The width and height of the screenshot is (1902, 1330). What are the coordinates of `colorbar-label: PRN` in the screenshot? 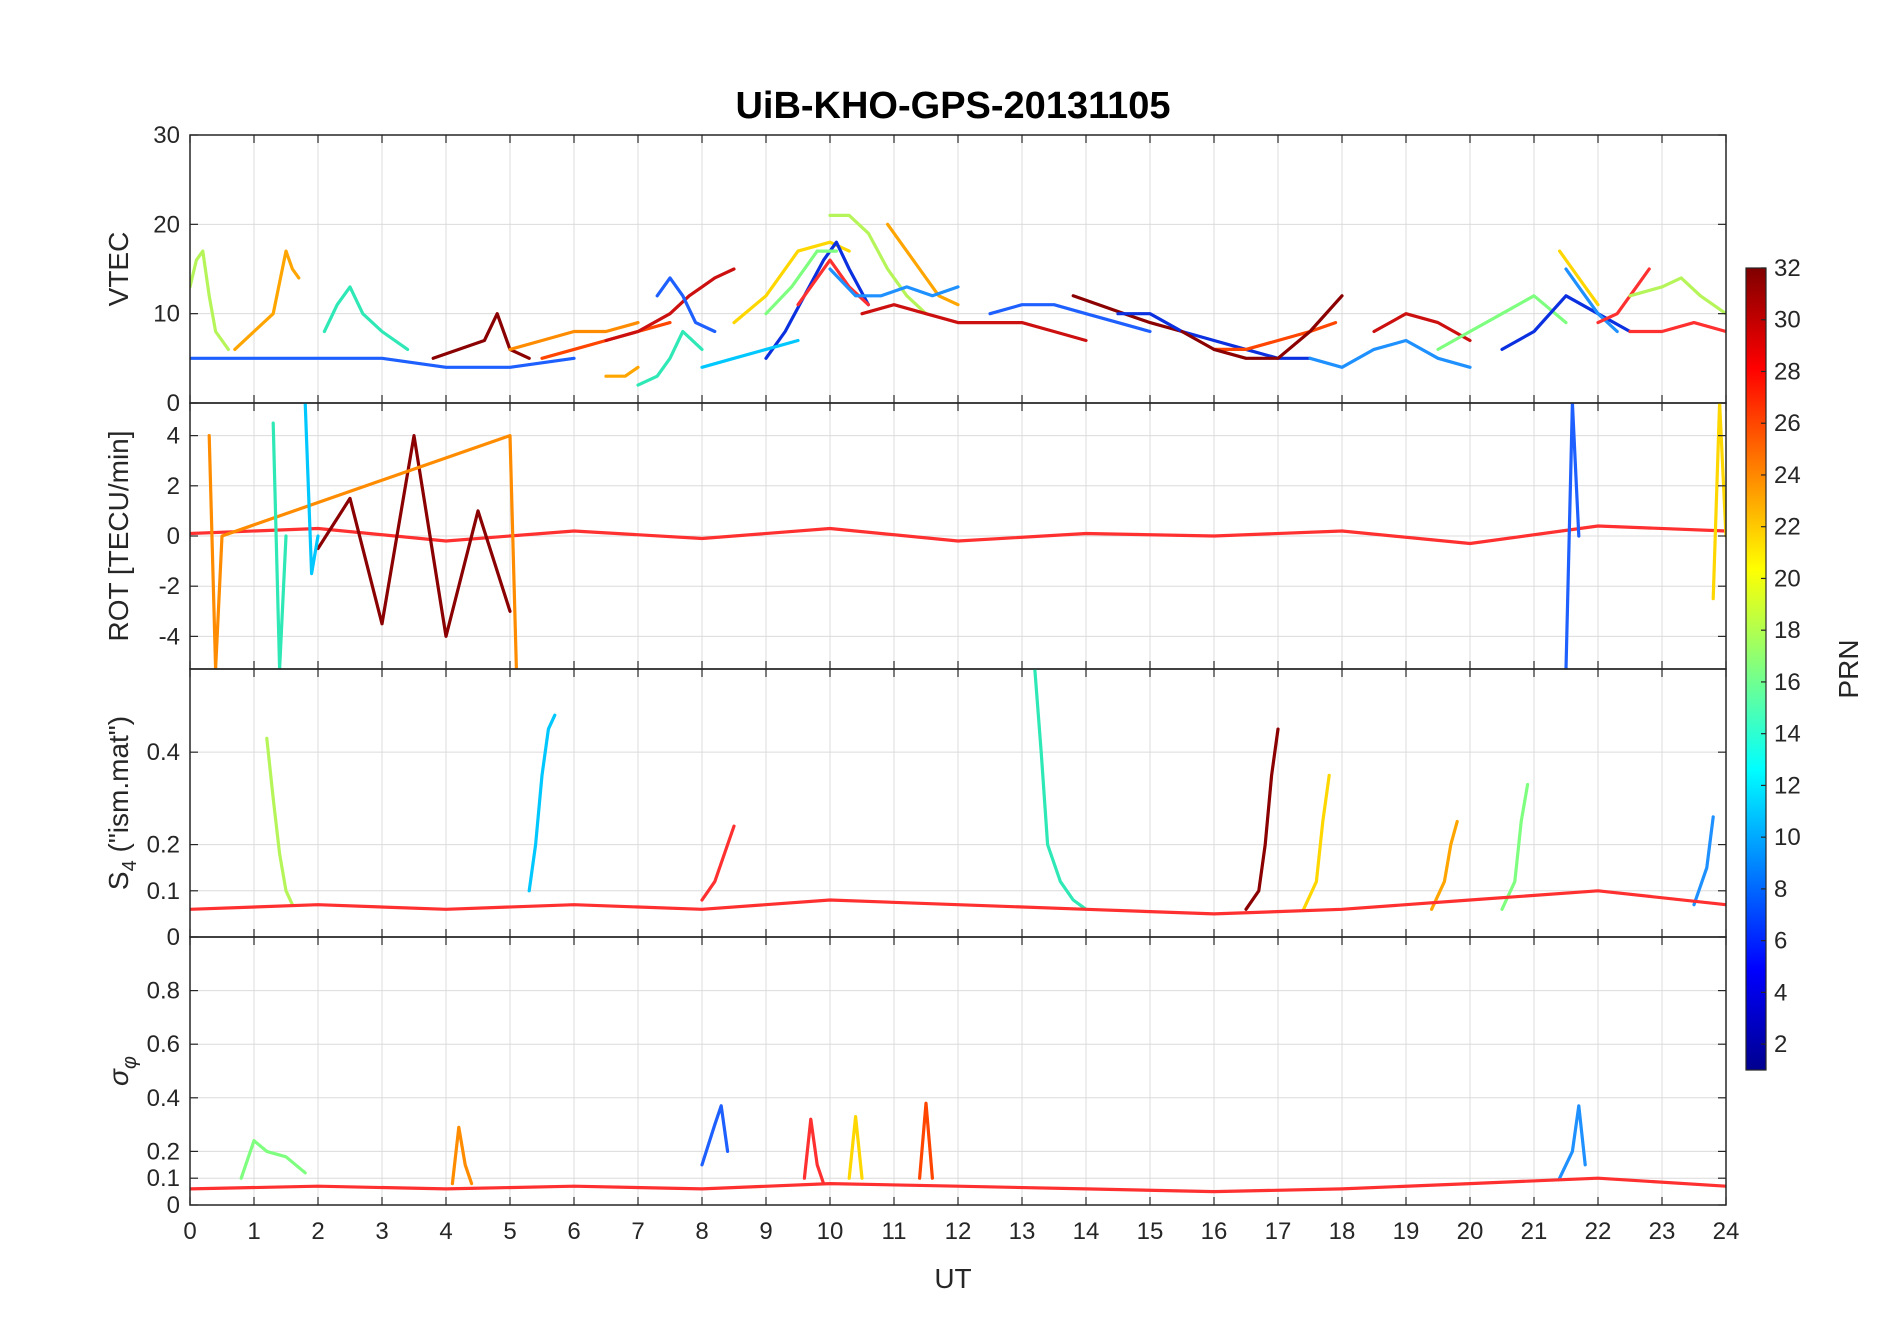 It's located at (1848, 668).